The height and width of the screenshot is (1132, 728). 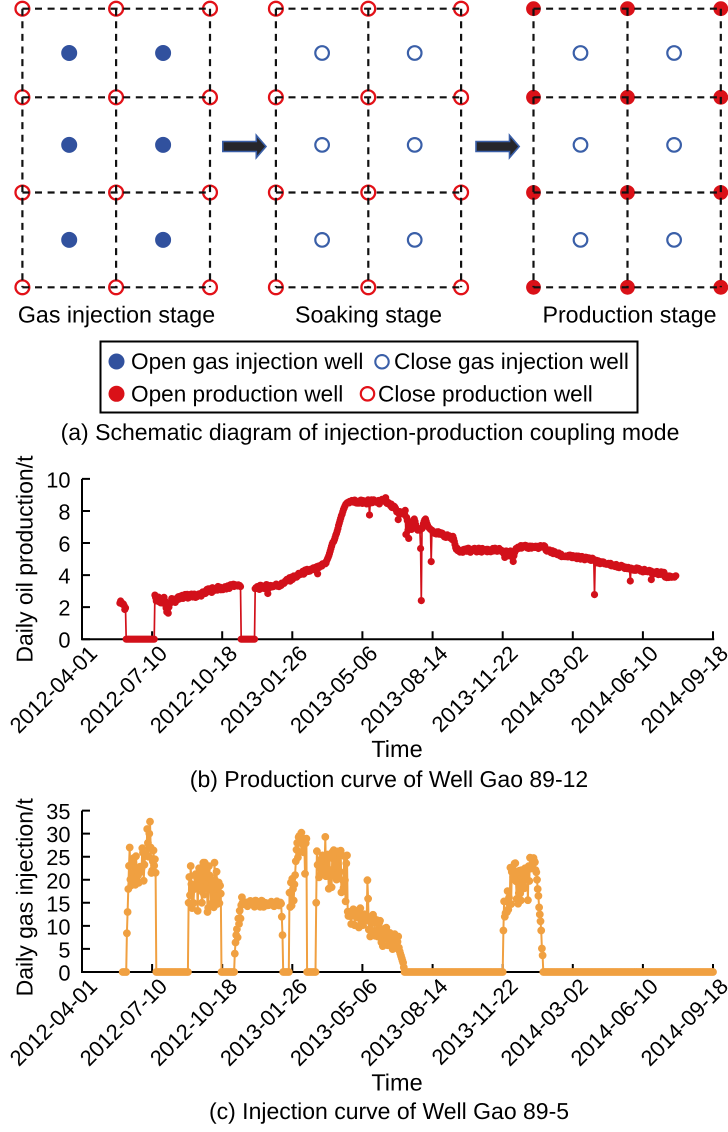 I want to click on svg-text: Daily oil production/t, so click(x=25, y=559).